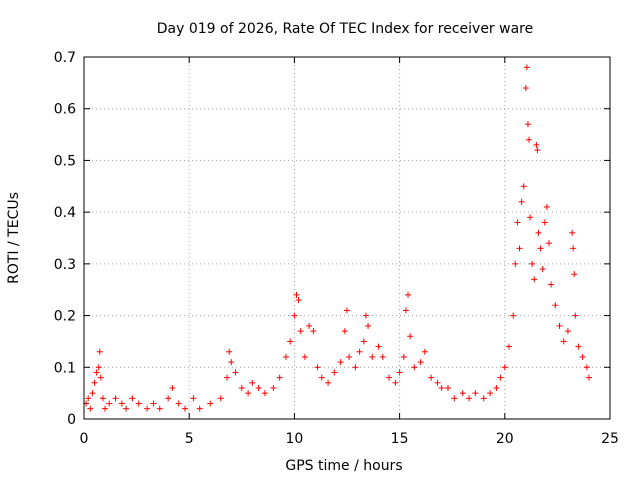  What do you see at coordinates (65, 265) in the screenshot?
I see `y-tick-label: 0.3` at bounding box center [65, 265].